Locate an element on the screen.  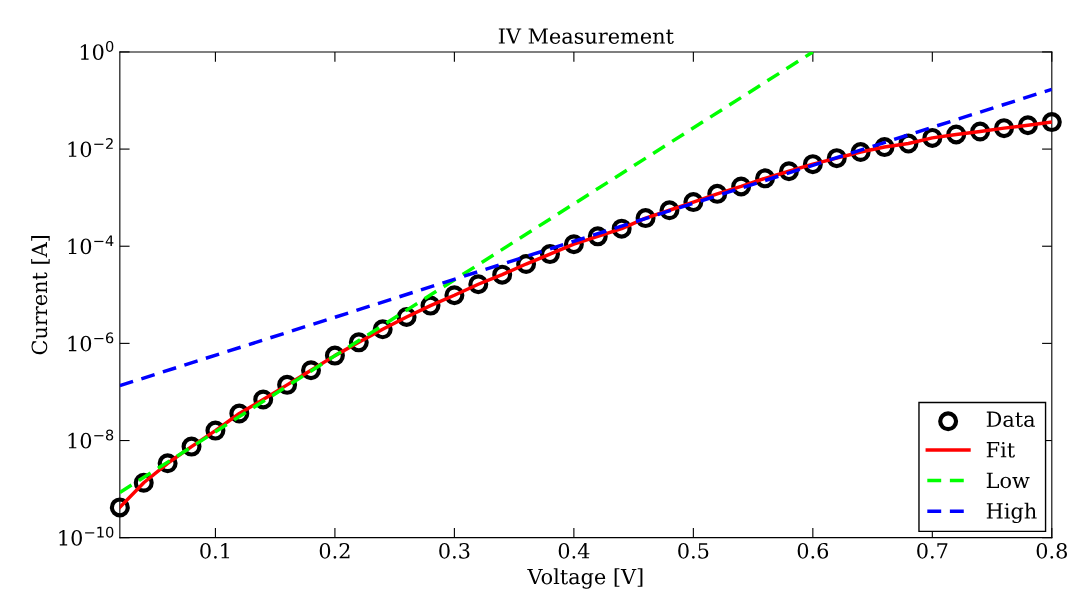
x-tick-label: 0.8 is located at coordinates (1051, 550).